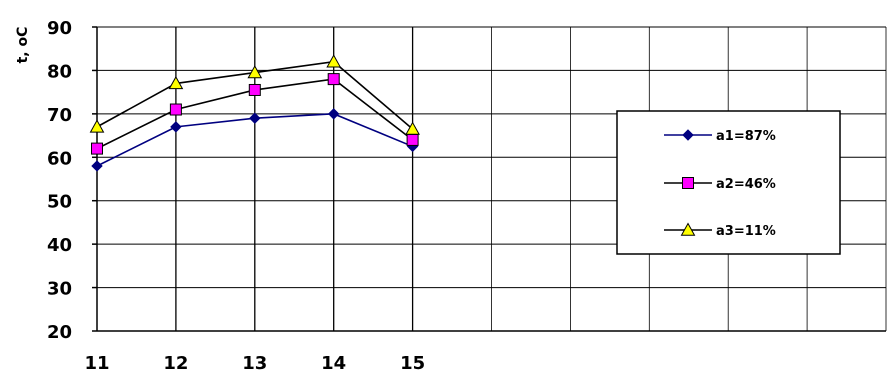 The image size is (889, 377). I want to click on legend: a1=87% a2=46% a3=11%, so click(728, 182).